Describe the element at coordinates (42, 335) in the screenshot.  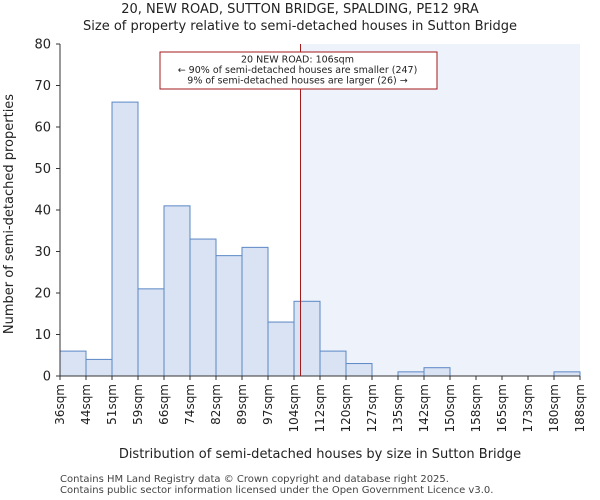
I see `y-tick-label-10: 10` at that location.